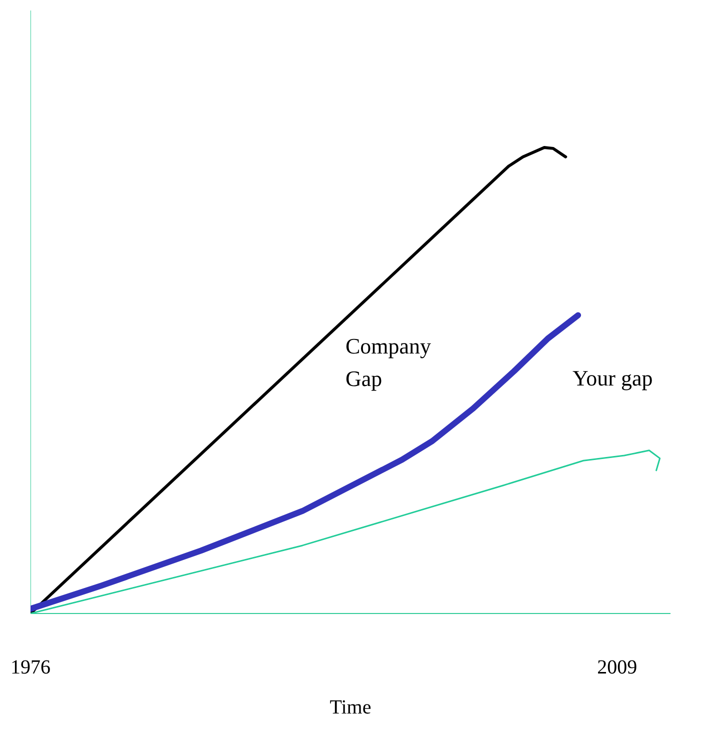  I want to click on x-axis-title: Time, so click(351, 707).